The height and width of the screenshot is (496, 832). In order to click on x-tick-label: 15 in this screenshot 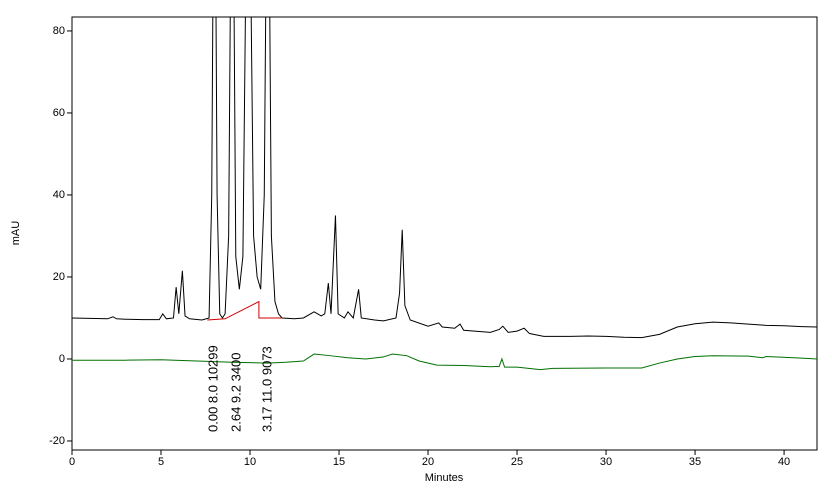, I will do `click(339, 462)`.